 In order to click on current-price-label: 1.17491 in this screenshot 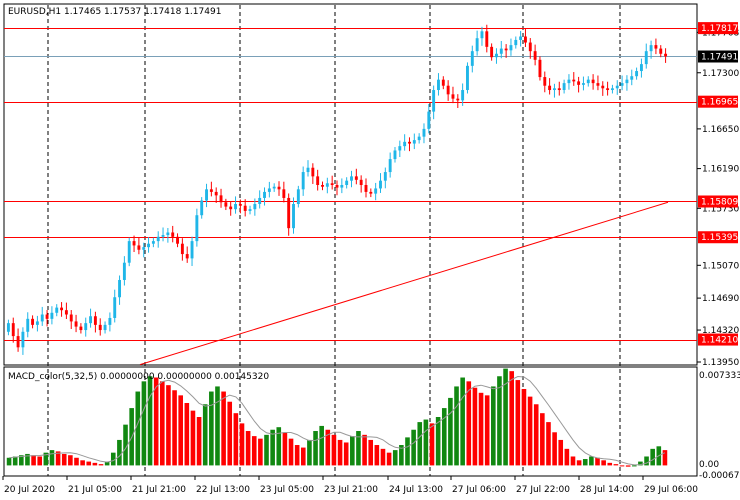, I will do `click(719, 58)`.